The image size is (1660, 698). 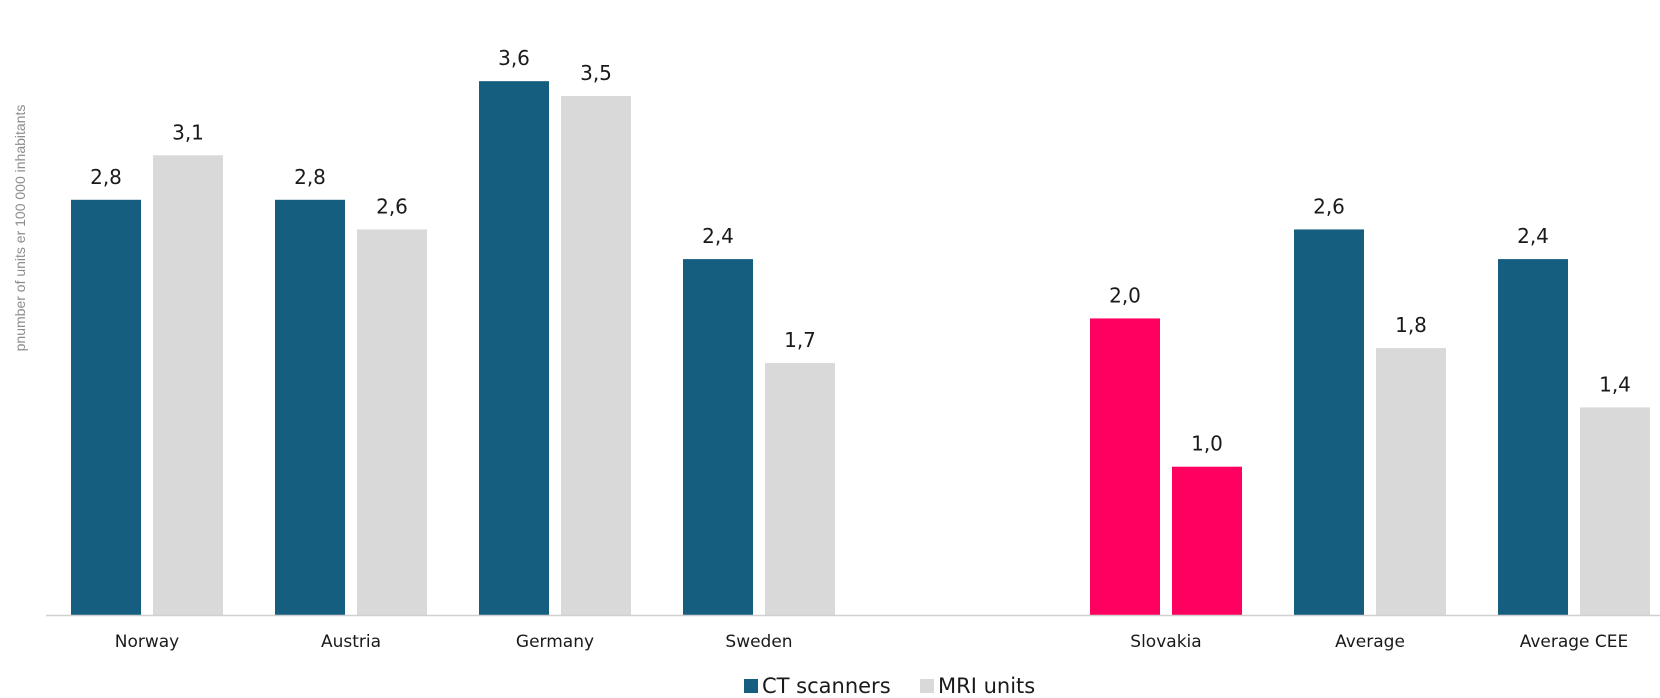 What do you see at coordinates (514, 348) in the screenshot?
I see `bar-germany-ct-scanners` at bounding box center [514, 348].